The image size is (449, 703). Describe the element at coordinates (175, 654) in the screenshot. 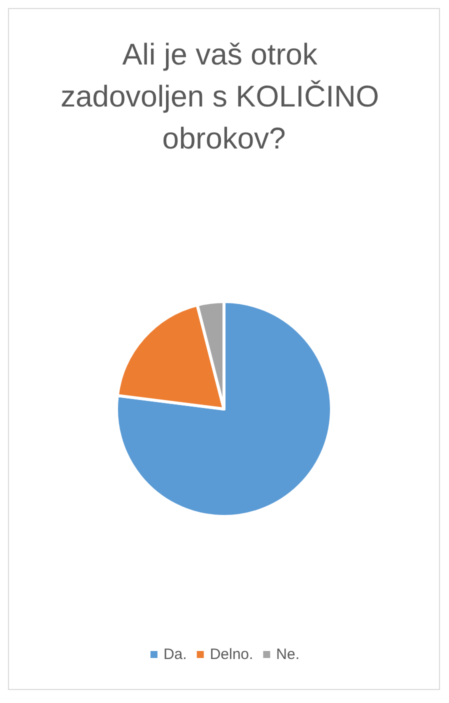

I see `legend-label: Da.` at that location.